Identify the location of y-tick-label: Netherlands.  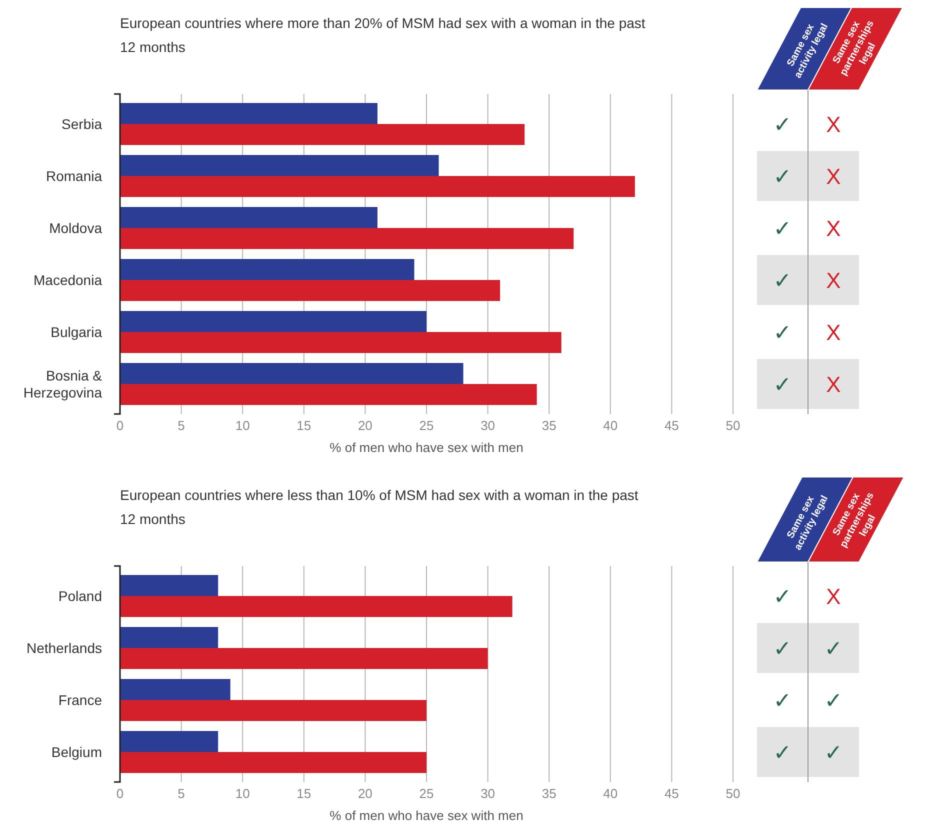
(64, 648).